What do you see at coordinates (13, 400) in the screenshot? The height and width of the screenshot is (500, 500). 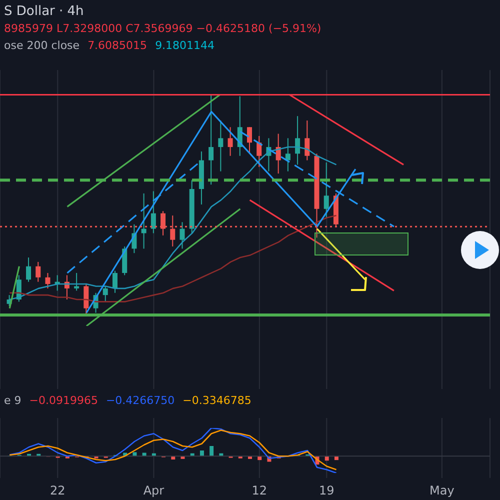 I see `text: e 9` at bounding box center [13, 400].